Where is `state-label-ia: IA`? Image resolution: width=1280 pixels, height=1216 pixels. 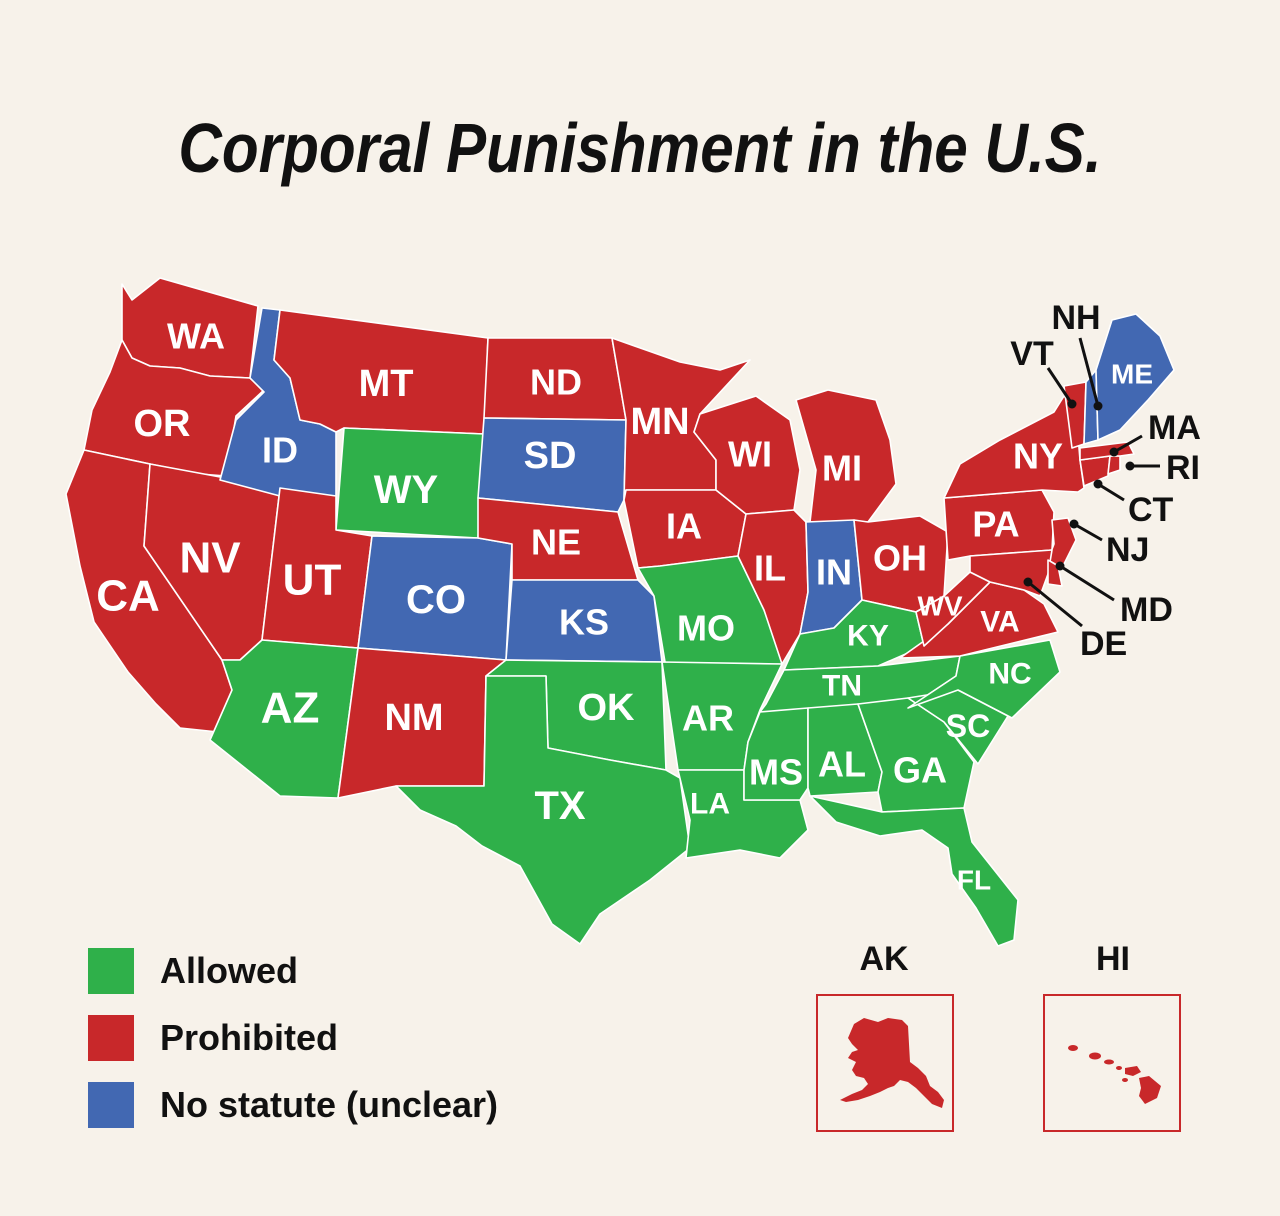 state-label-ia: IA is located at coordinates (684, 526).